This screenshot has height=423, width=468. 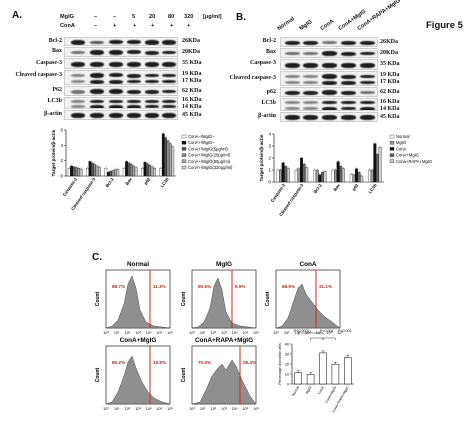 What do you see at coordinates (171, 17) in the screenshot?
I see `mgig-row-value: 80` at bounding box center [171, 17].